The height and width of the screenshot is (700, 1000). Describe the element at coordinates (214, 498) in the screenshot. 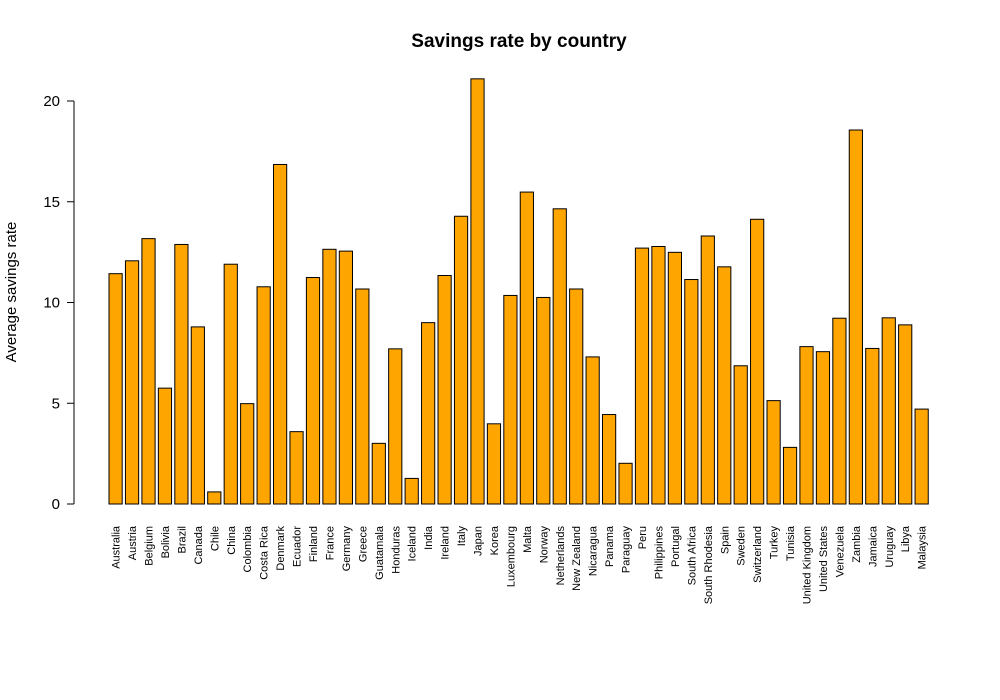

I see `bar-chile` at that location.